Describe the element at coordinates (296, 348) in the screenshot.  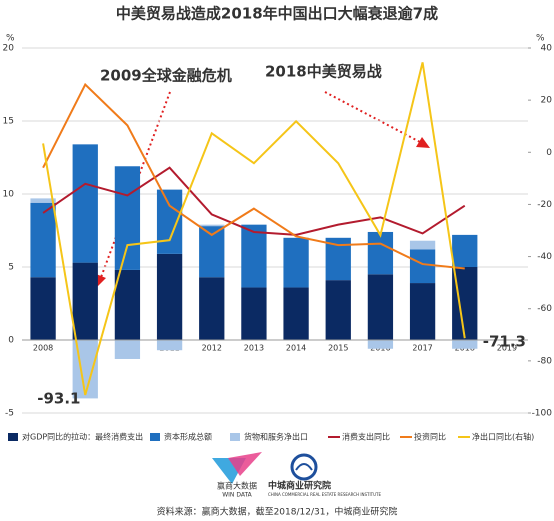
I see `x-tick-label: 2014` at that location.